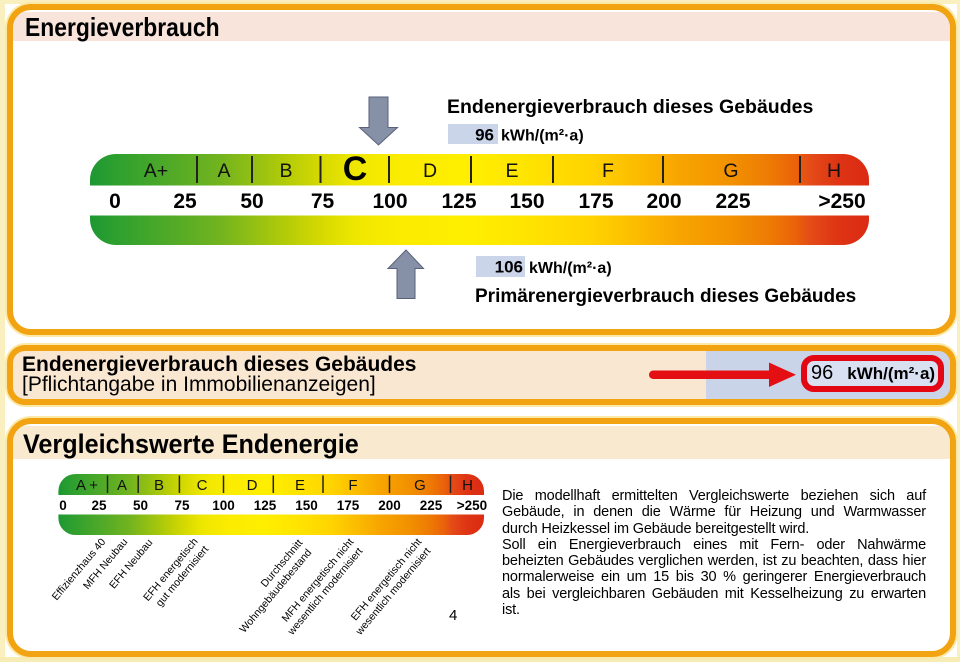  I want to click on svg-text: wesentlich modernisiert, so click(393, 591).